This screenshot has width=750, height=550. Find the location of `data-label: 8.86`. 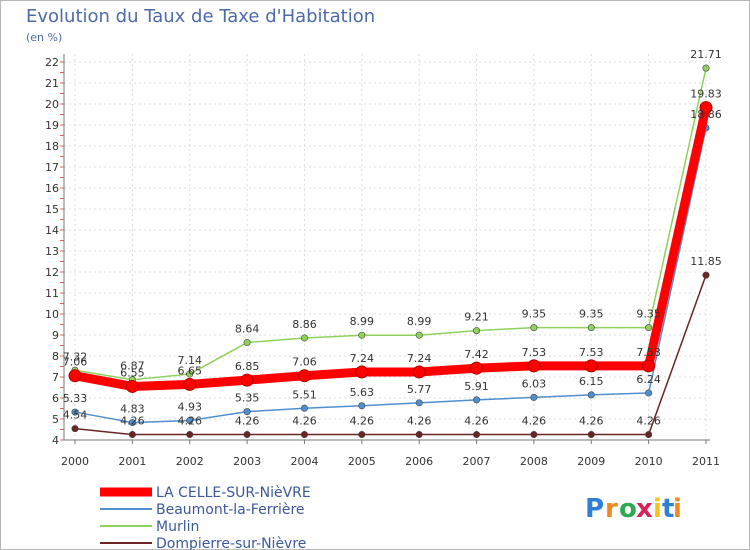

data-label: 8.86 is located at coordinates (304, 324).